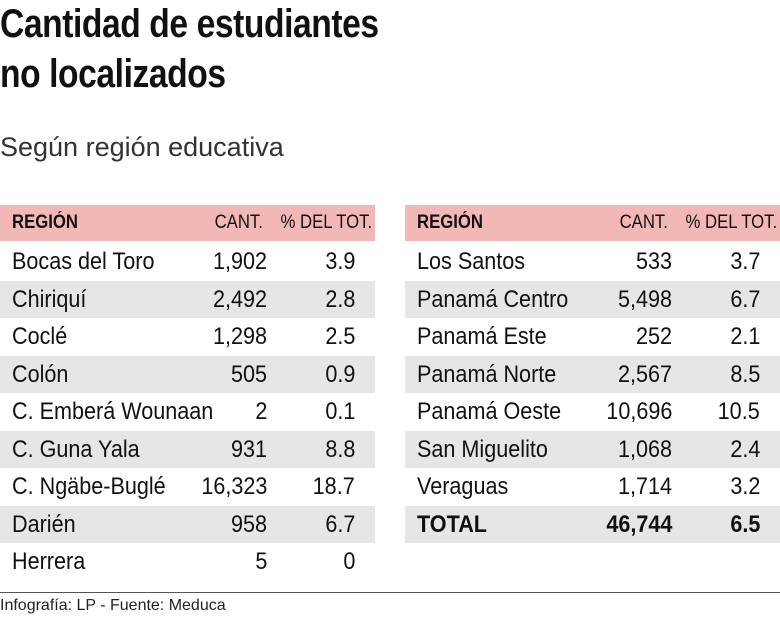 The height and width of the screenshot is (618, 780). Describe the element at coordinates (83, 261) in the screenshot. I see `table-cell: Bocas del Toro` at that location.